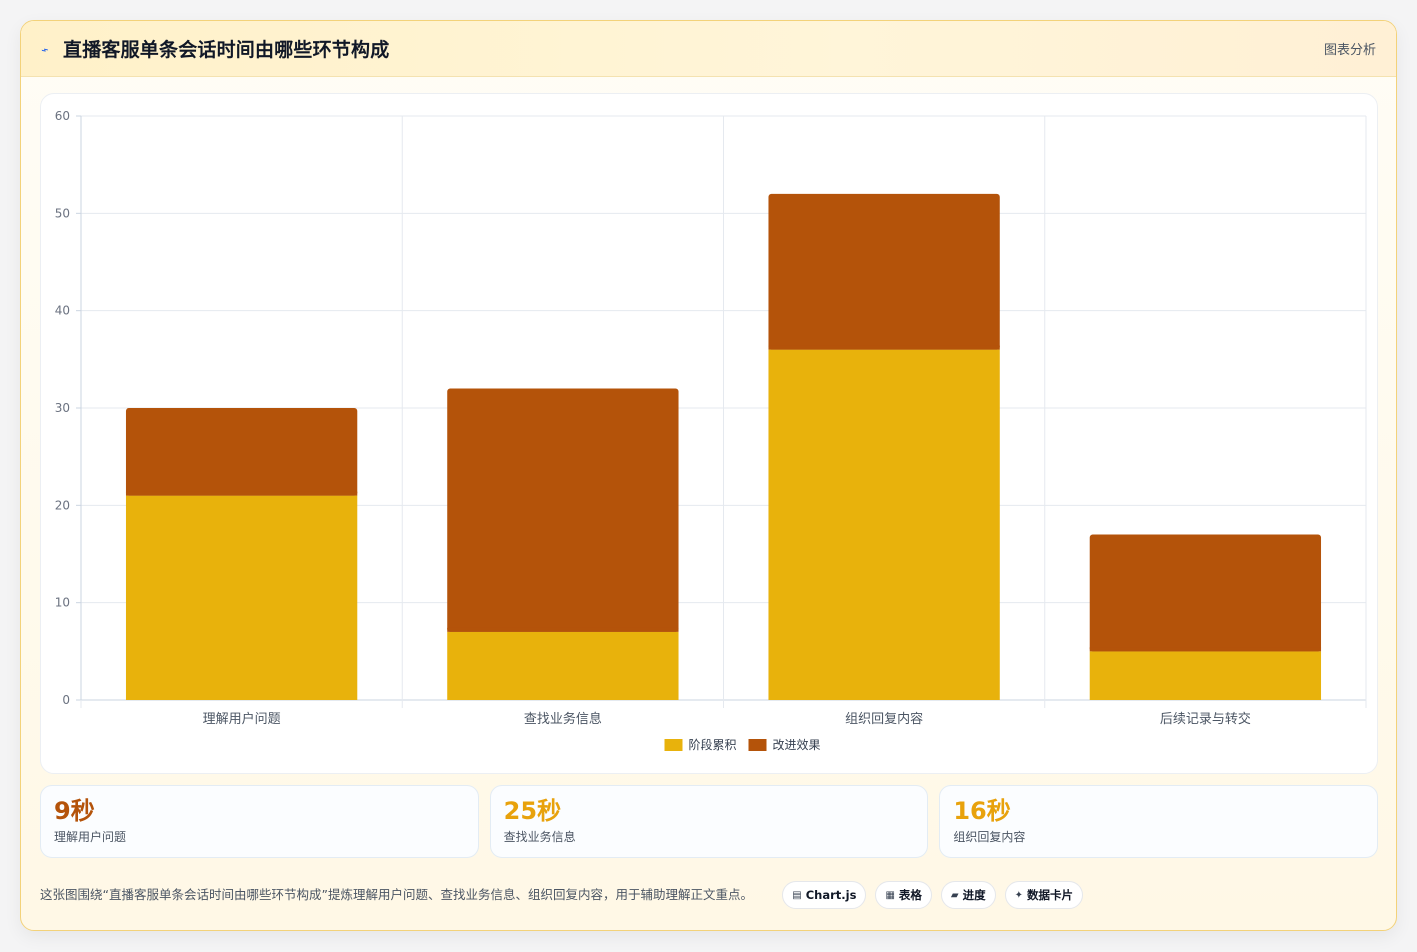 This screenshot has height=952, width=1417. What do you see at coordinates (259, 821) in the screenshot?
I see `stat-card-understand: 9秒 理解用户问题` at bounding box center [259, 821].